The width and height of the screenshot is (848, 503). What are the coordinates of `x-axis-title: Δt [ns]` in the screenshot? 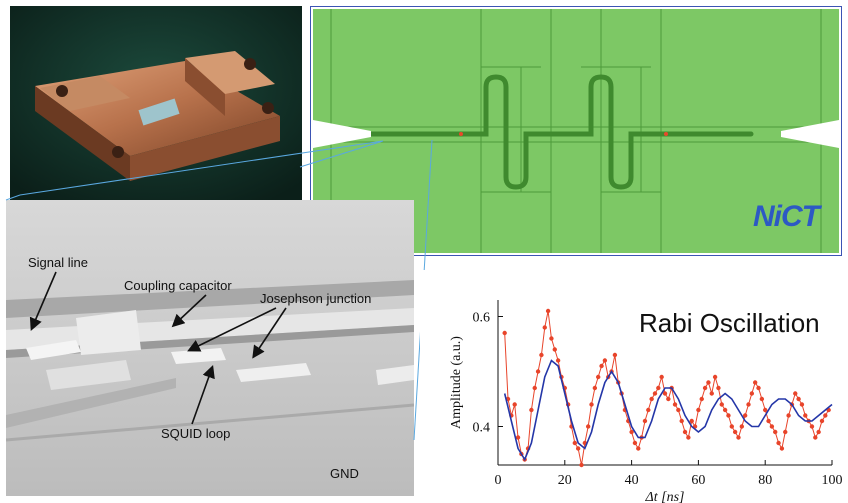 It's located at (665, 496).